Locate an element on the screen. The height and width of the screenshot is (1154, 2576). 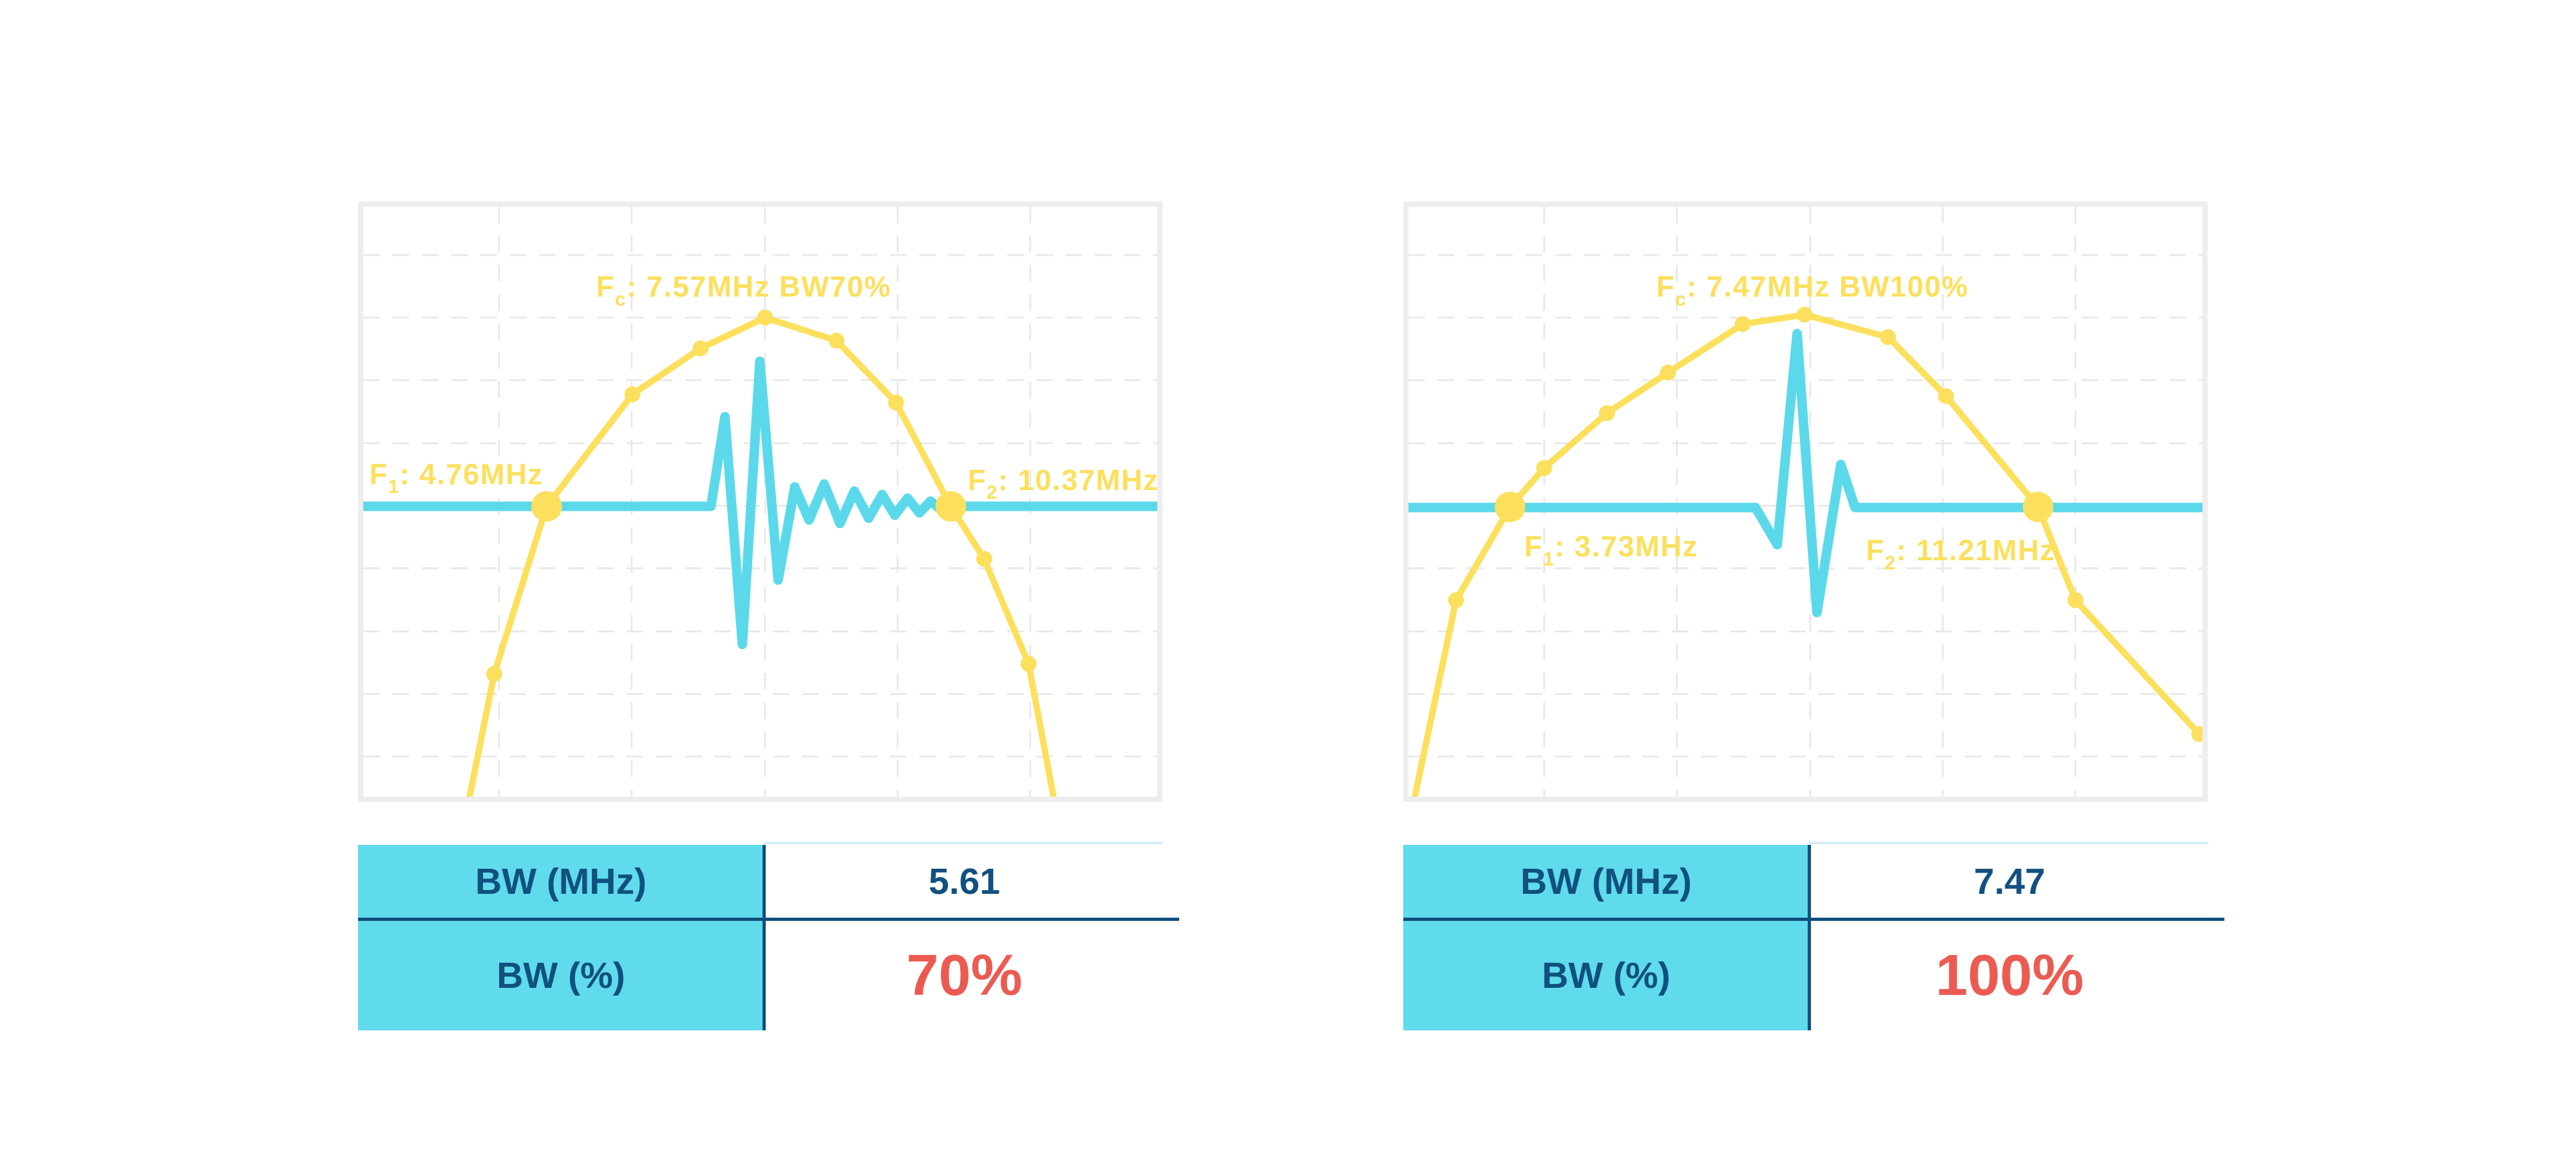
fc-label: Fc: 7.47MHz BW100% is located at coordinates (1812, 290).